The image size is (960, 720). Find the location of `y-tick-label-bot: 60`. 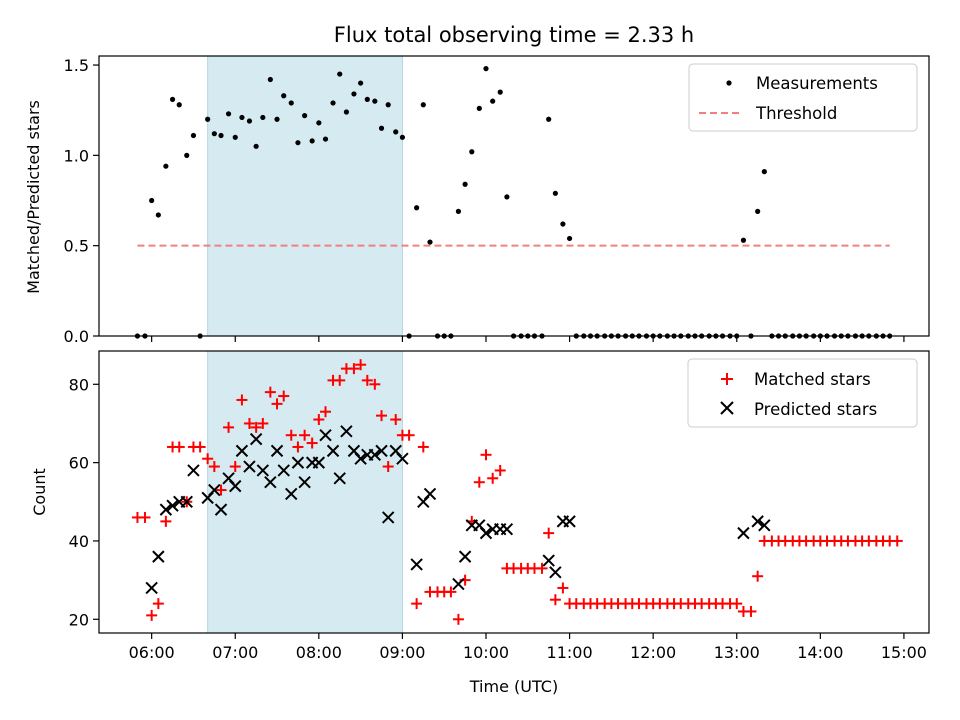

y-tick-label-bot: 60 is located at coordinates (79, 463).